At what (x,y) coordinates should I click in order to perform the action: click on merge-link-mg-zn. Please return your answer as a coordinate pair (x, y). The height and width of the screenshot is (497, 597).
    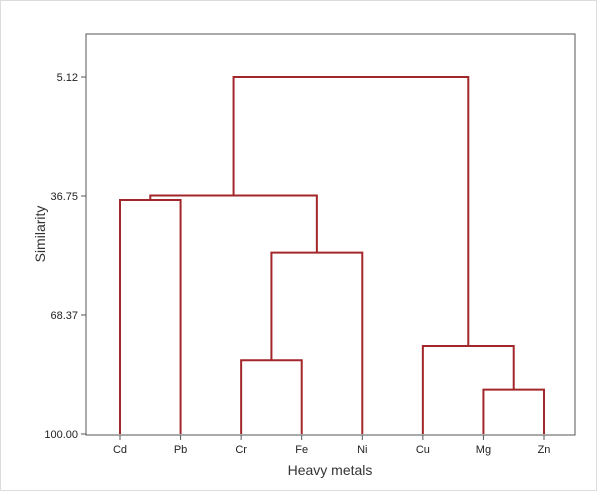
    Looking at the image, I should click on (513, 411).